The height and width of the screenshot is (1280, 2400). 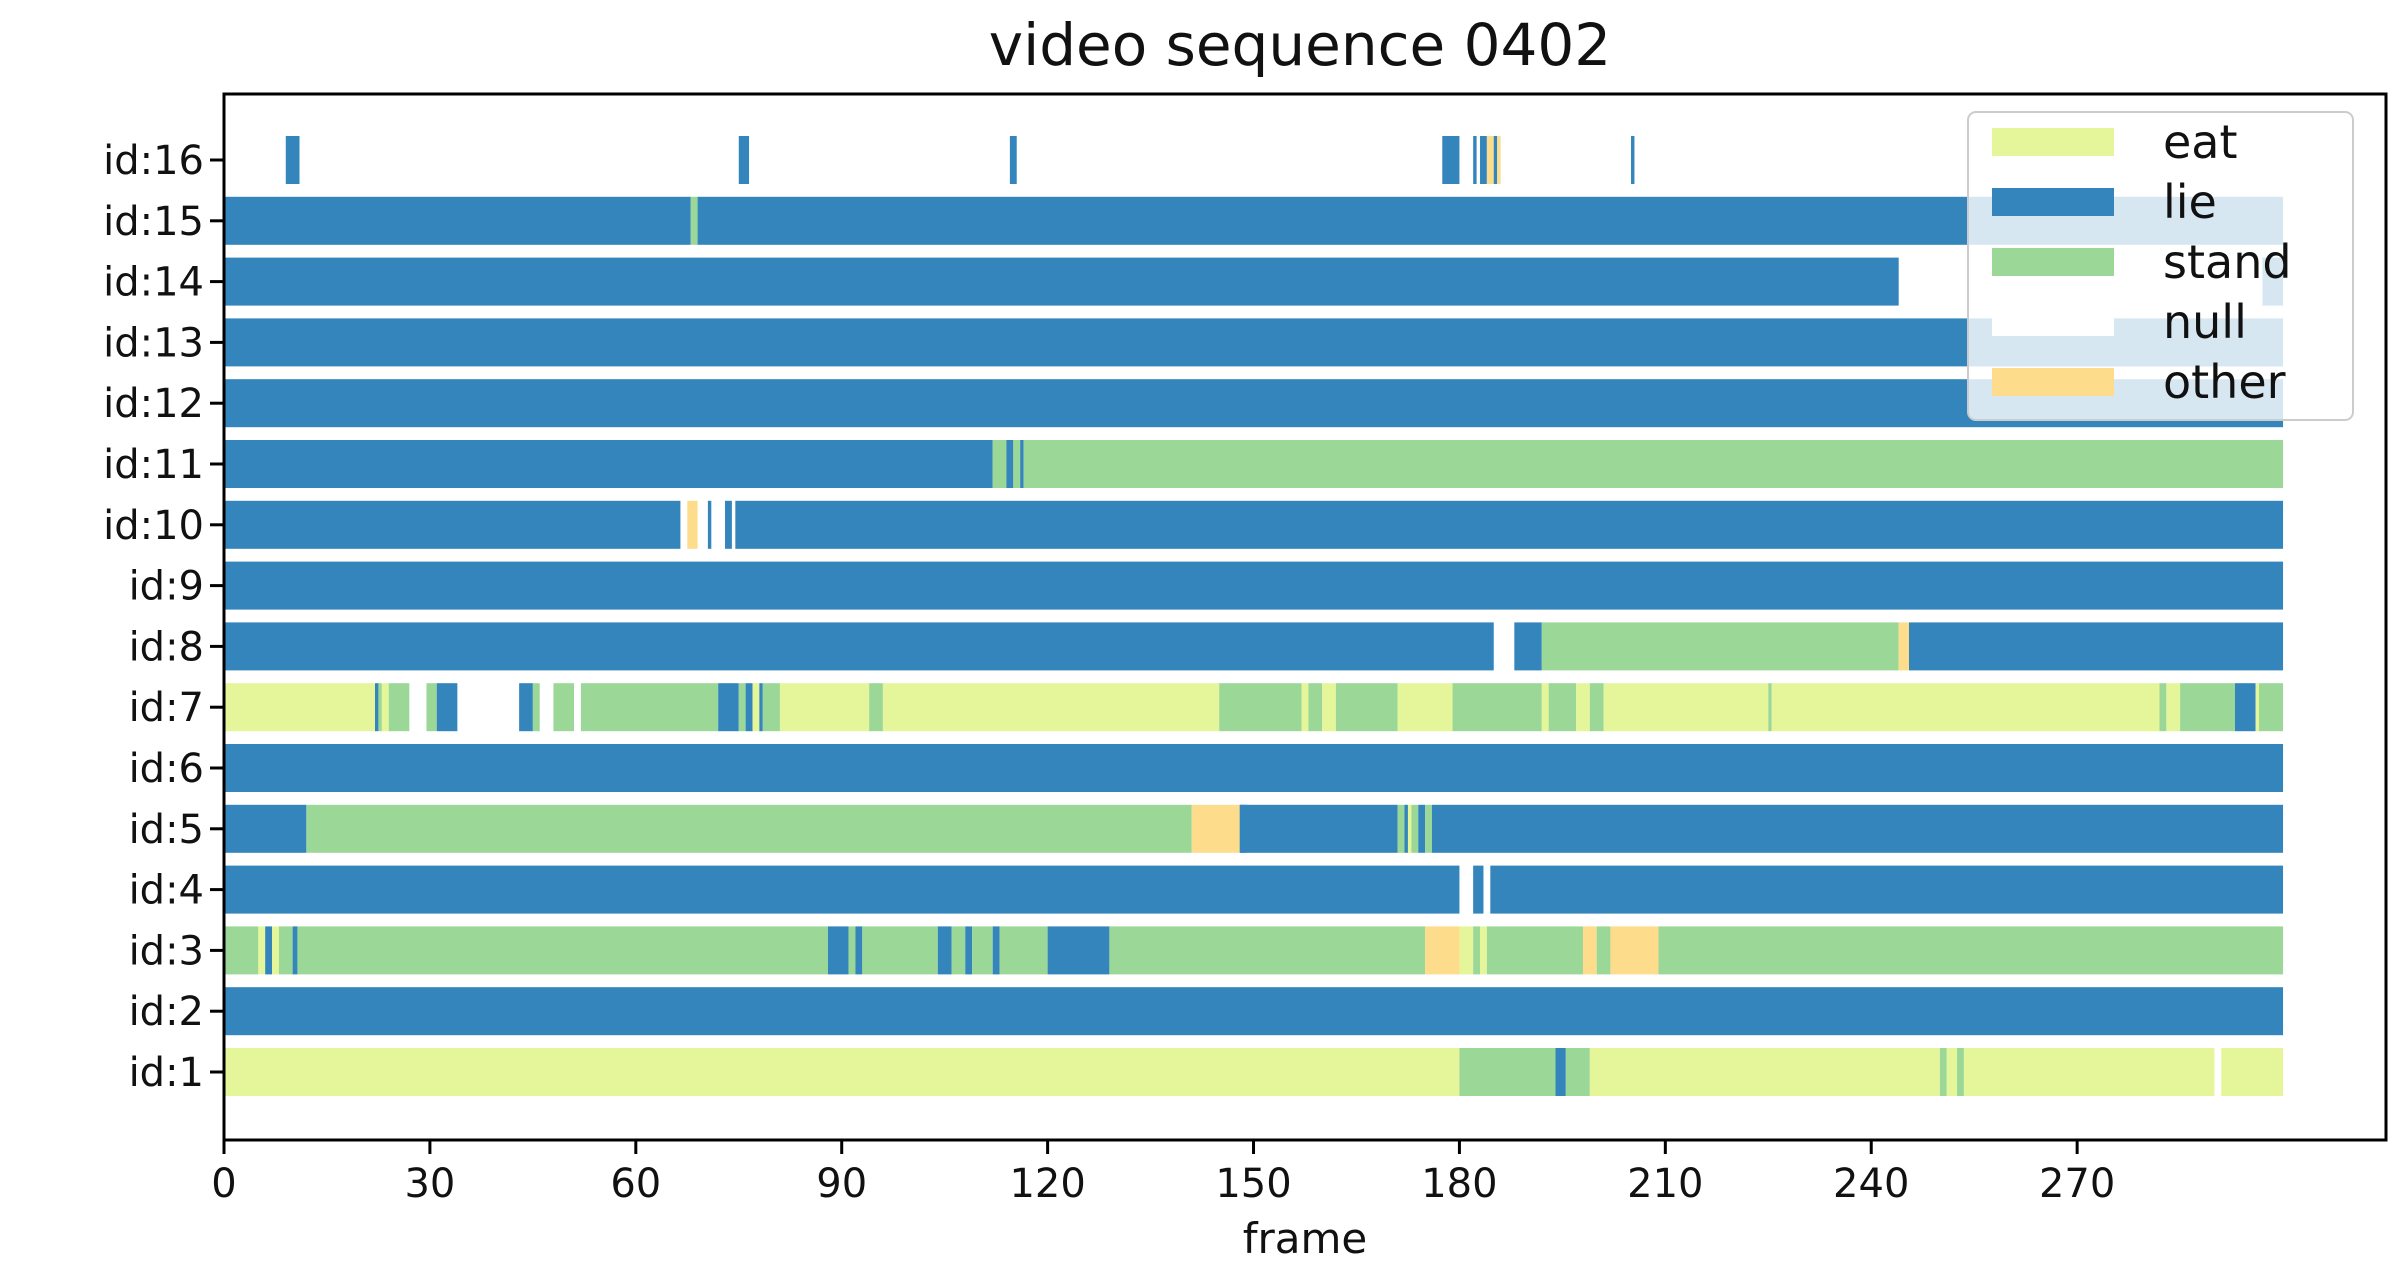 What do you see at coordinates (166, 587) in the screenshot?
I see `y-tick-label: id:9` at bounding box center [166, 587].